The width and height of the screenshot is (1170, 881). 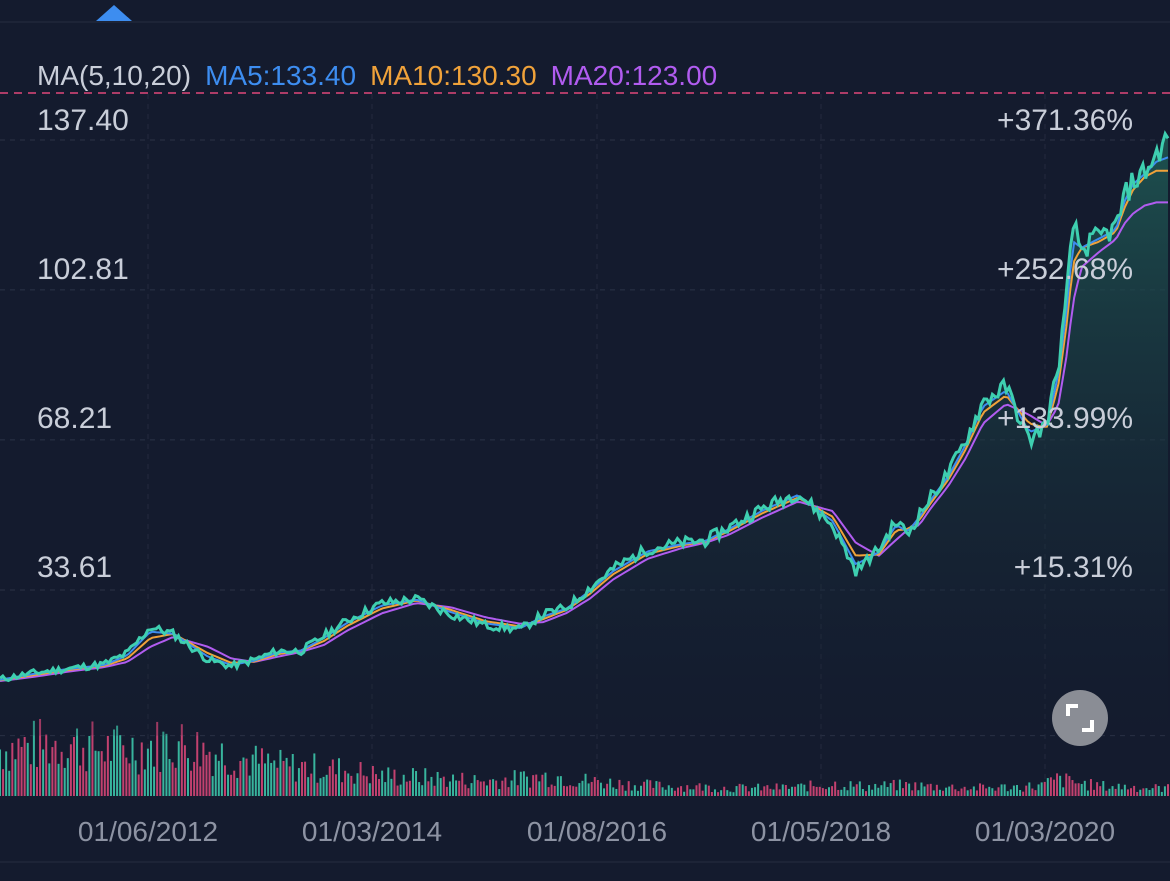 I want to click on expand-button, so click(x=1080, y=718).